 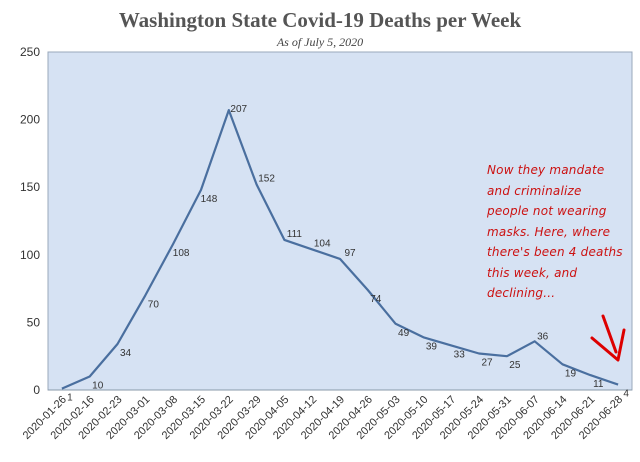 I want to click on y-tick-label: 50, so click(x=34, y=322).